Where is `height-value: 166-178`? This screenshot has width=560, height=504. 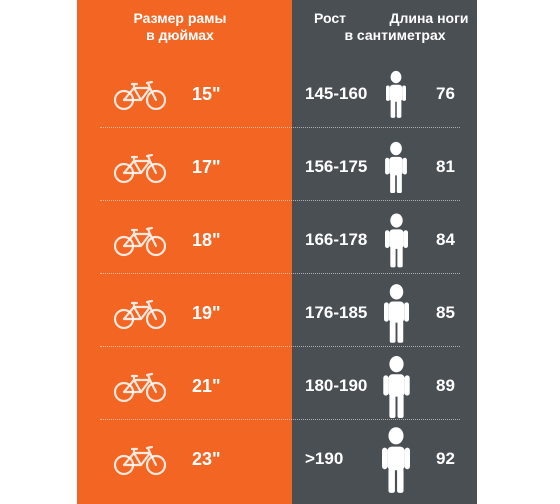 height-value: 166-178 is located at coordinates (336, 239).